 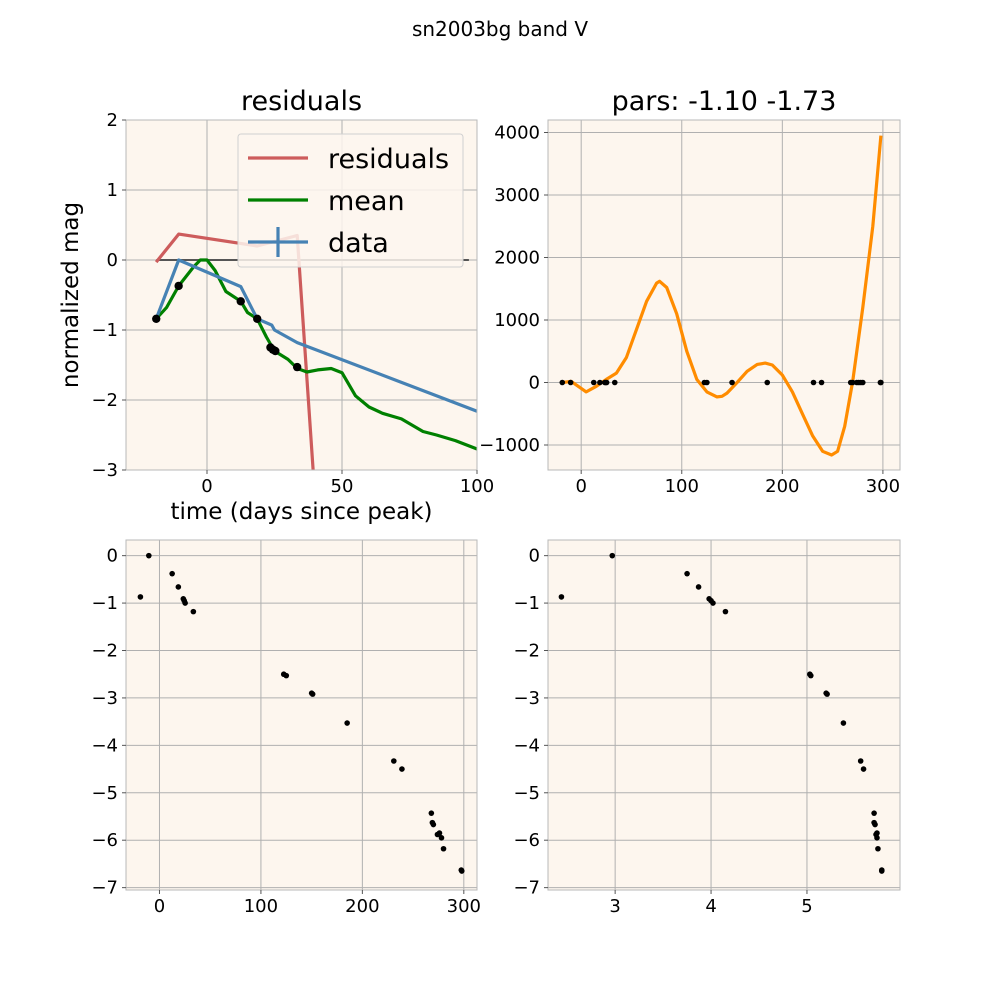 I want to click on legend: residuals mean data, so click(x=350, y=200).